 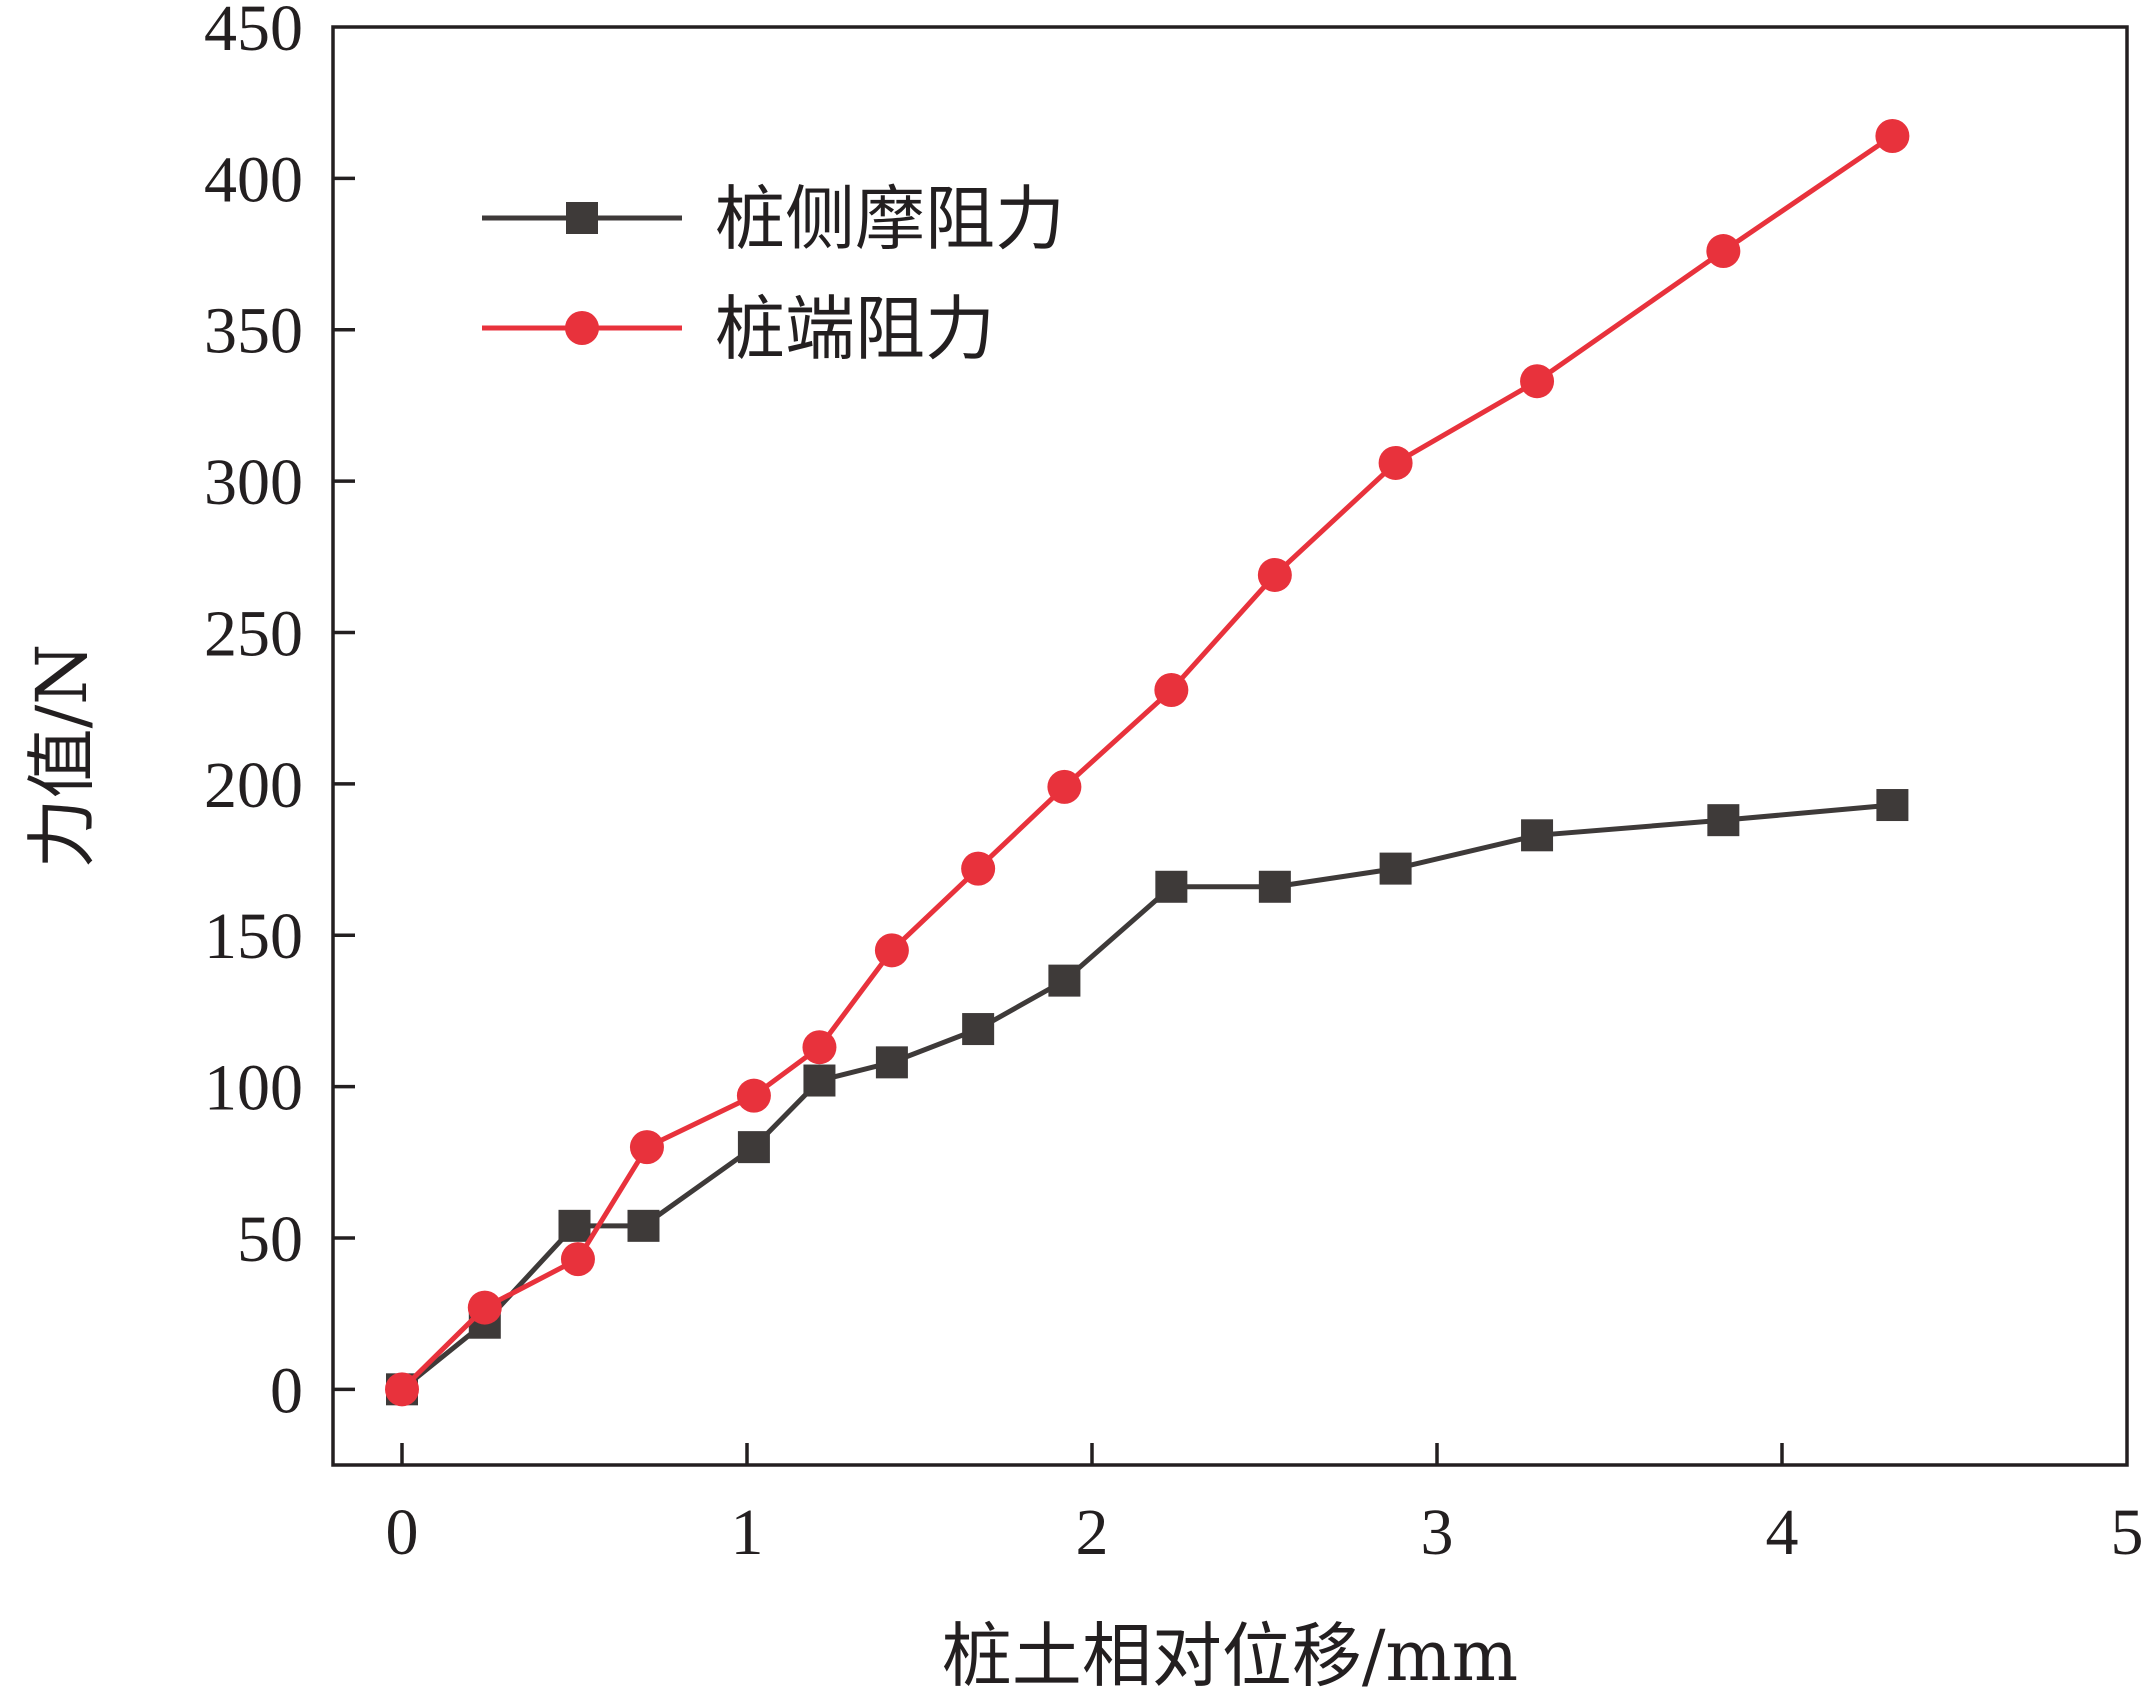 I want to click on y-tick-label: 50, so click(x=270, y=1239).